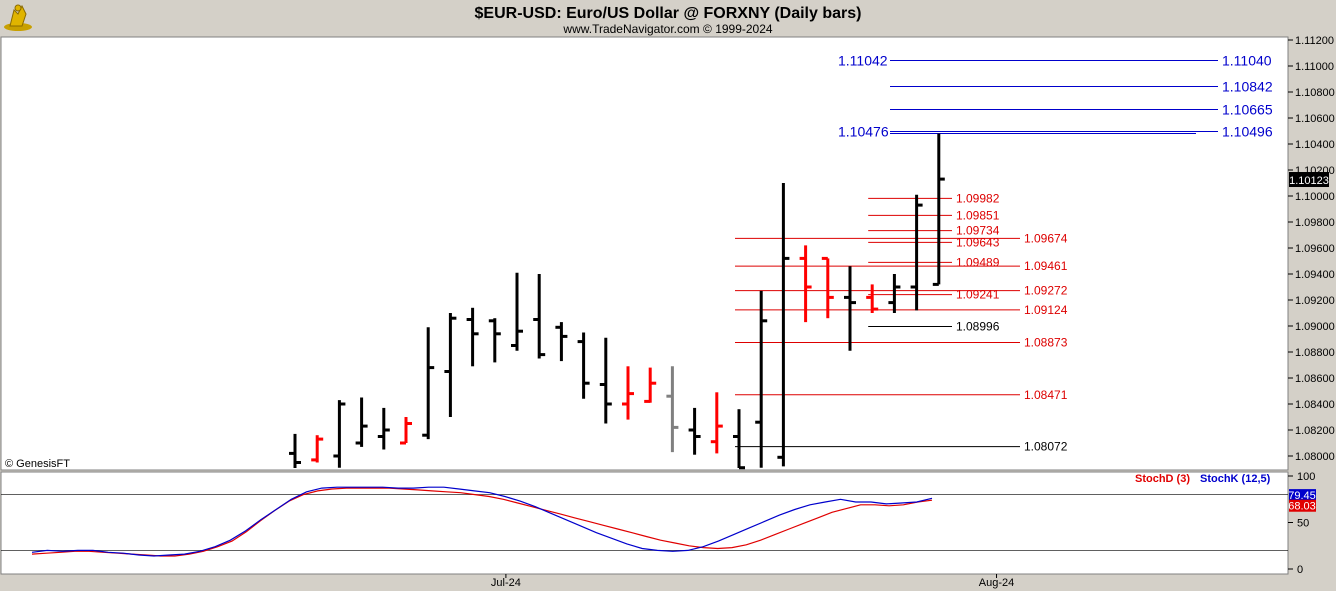 The width and height of the screenshot is (1336, 591). What do you see at coordinates (1303, 524) in the screenshot?
I see `stoch-tick-label: 50` at bounding box center [1303, 524].